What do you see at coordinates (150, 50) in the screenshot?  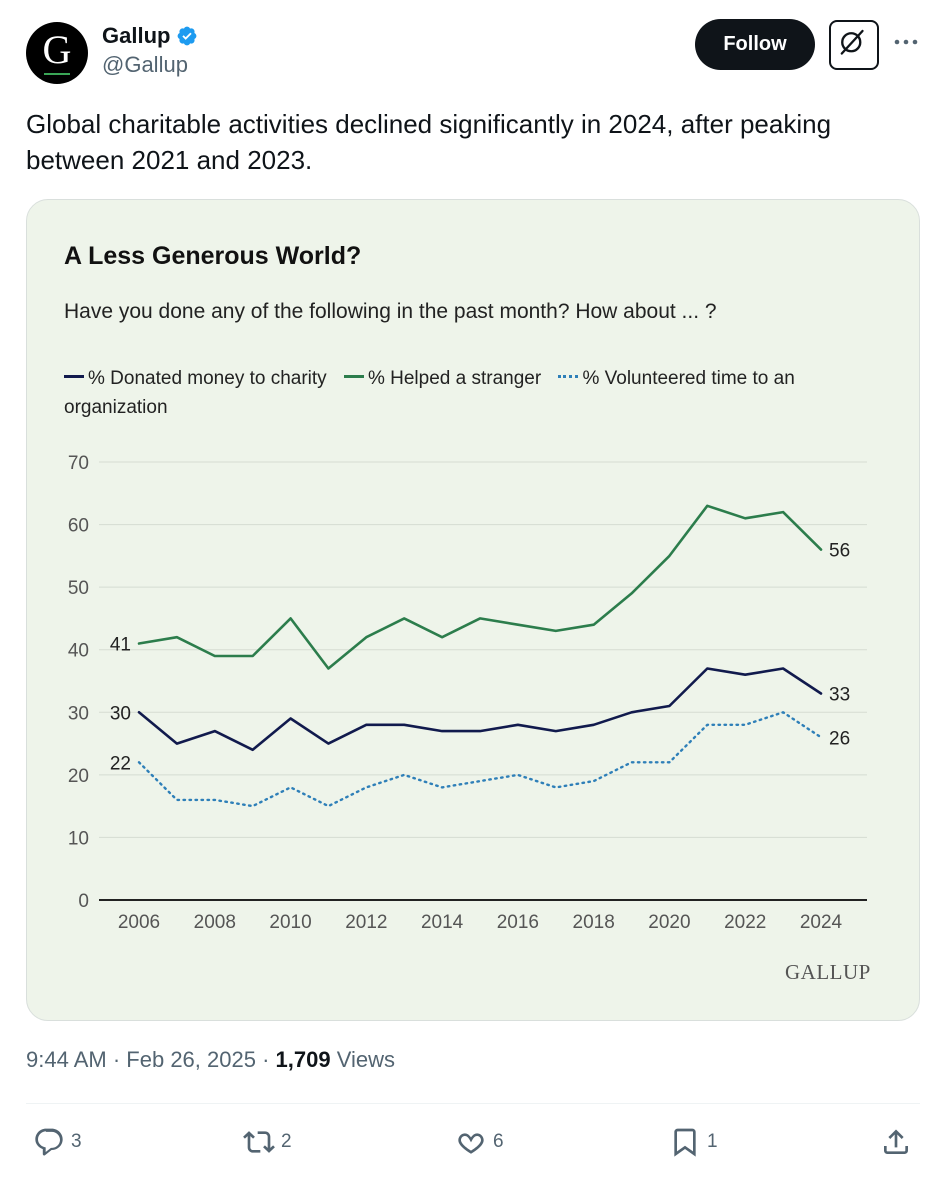 I see `author-info: Gallup @Gallup` at bounding box center [150, 50].